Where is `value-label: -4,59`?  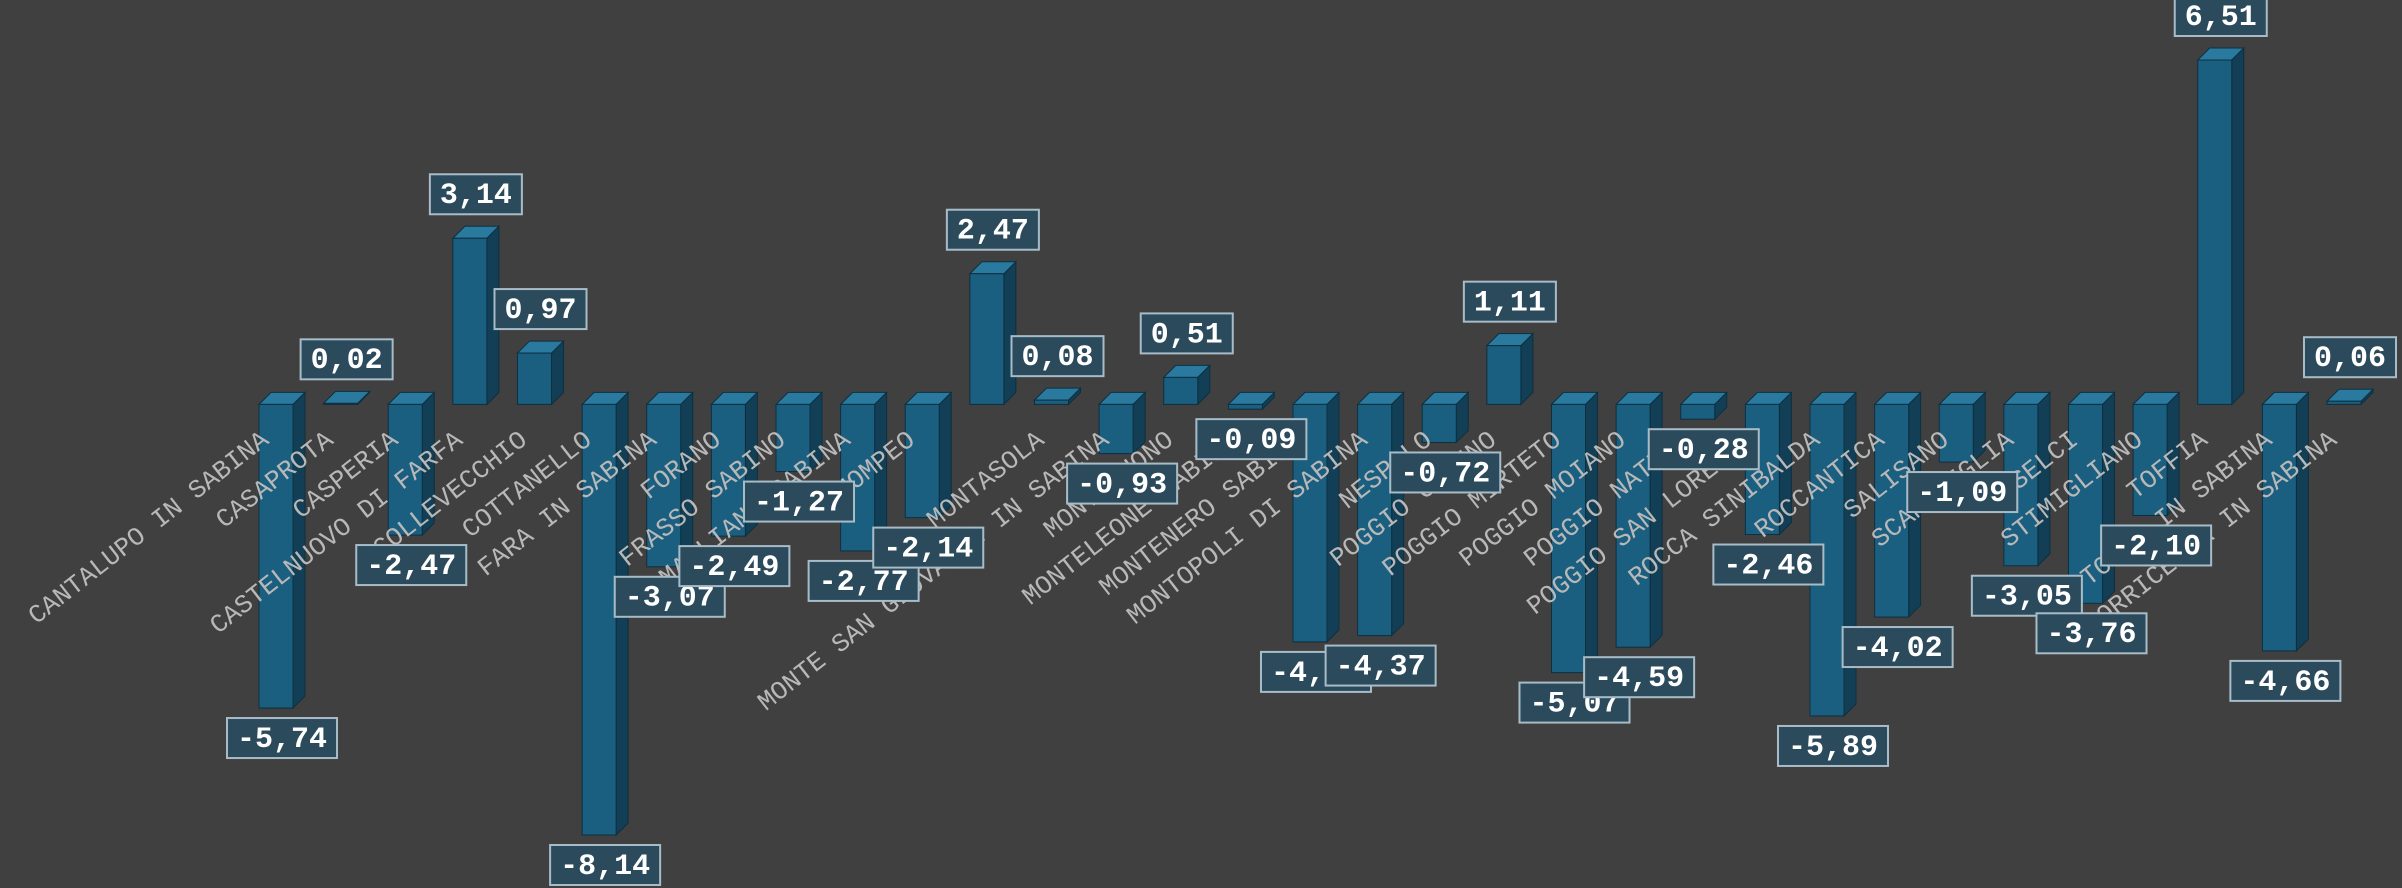 value-label: -4,59 is located at coordinates (1639, 677).